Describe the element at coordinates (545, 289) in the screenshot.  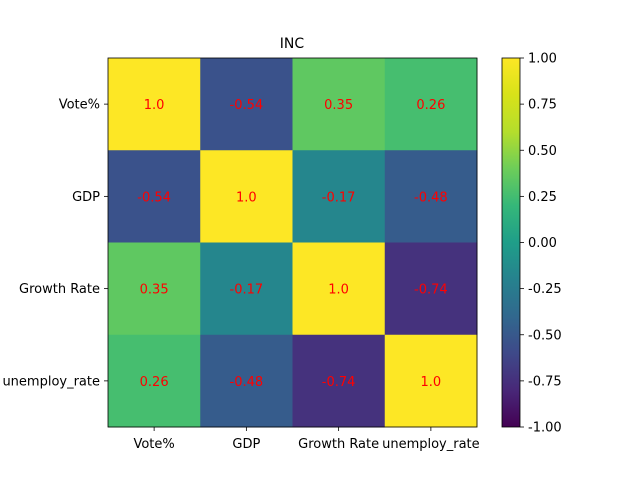
I see `colorbar-tick-label: -0.25` at that location.